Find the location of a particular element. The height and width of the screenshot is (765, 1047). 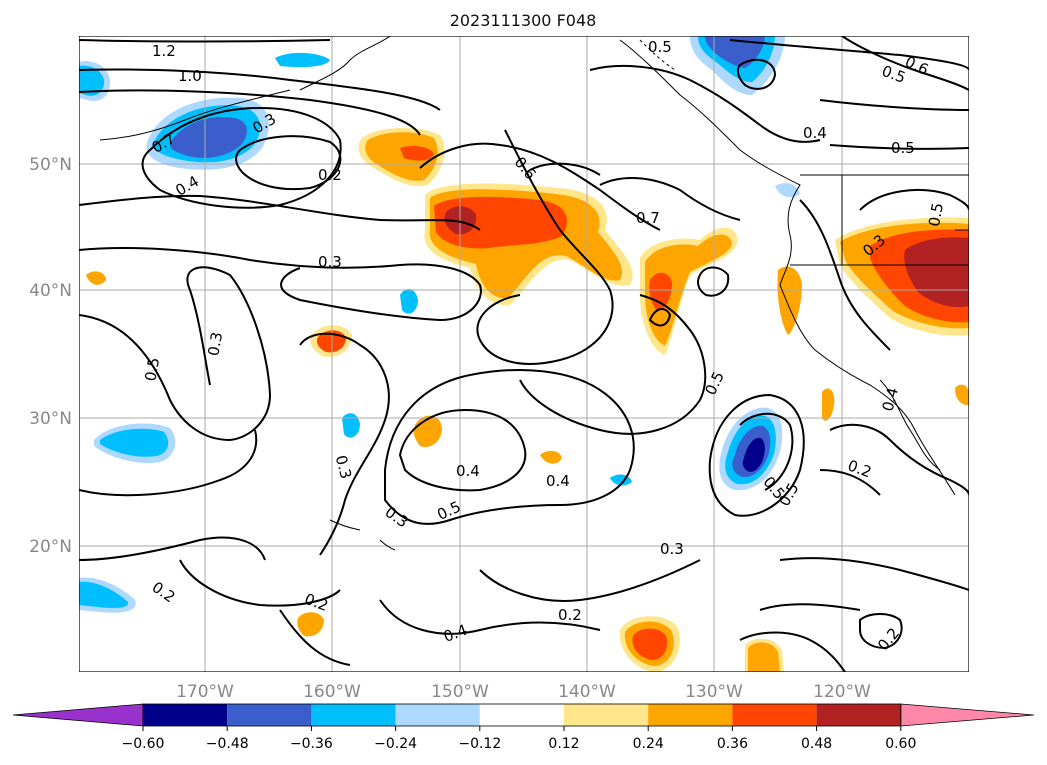

contour-label: 0.7 is located at coordinates (648, 218).